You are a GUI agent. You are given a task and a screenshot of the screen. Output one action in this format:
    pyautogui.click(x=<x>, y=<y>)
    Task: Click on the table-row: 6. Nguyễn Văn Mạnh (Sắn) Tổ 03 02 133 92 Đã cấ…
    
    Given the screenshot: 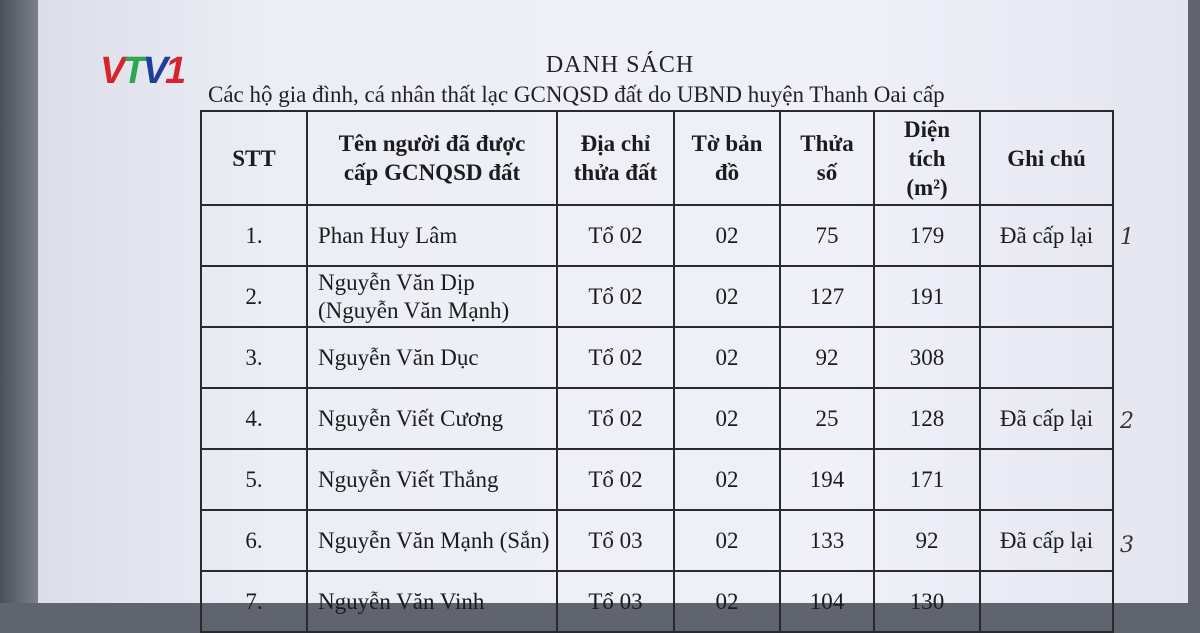 What is the action you would take?
    pyautogui.click(x=657, y=540)
    